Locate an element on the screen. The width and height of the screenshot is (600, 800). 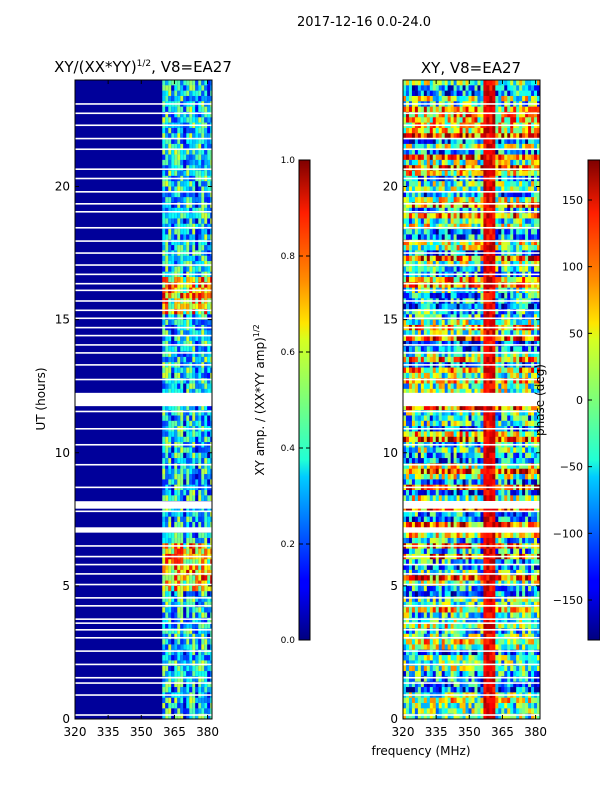
amplitude-colorbar-ticks: 0.0 0.2 0.4 0.6 0.8 1.0 is located at coordinates (295, 401).